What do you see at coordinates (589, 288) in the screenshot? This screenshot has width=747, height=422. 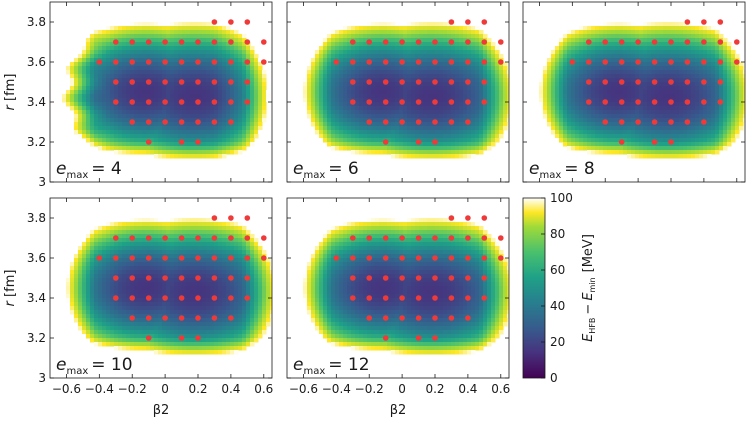 I see `colorbar-label: EHFB−Emin[MeV]` at bounding box center [589, 288].